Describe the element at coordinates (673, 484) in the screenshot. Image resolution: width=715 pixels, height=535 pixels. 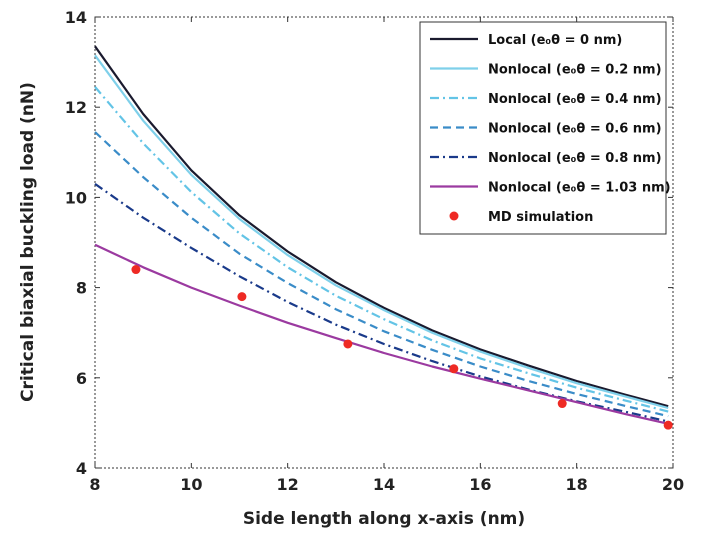
I see `x-tick-label: 20` at that location.